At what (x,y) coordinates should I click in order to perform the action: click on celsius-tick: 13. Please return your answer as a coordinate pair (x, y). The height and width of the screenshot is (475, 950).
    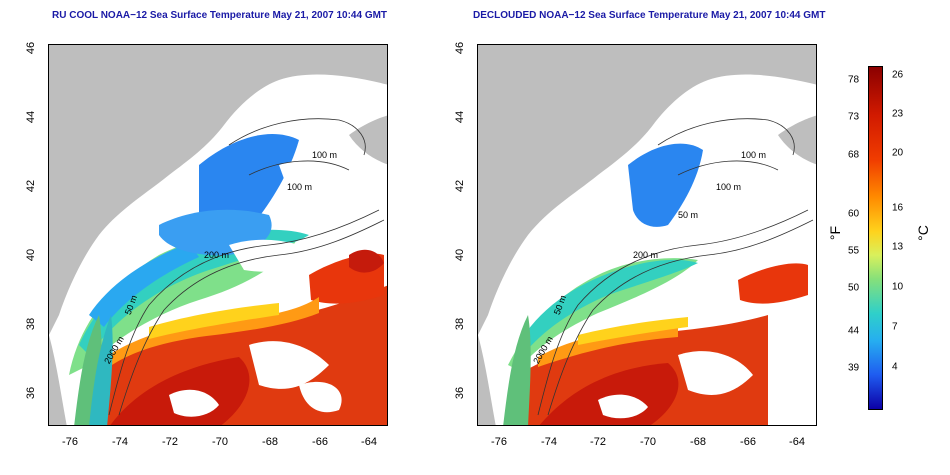
    Looking at the image, I should click on (898, 247).